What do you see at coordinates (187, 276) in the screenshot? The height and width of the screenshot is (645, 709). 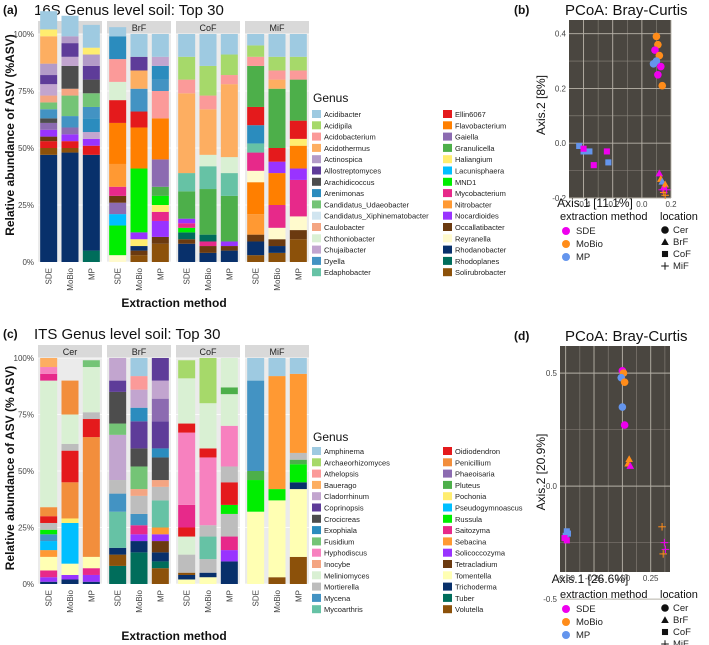 I see `x-tick-label: SDE` at bounding box center [187, 276].